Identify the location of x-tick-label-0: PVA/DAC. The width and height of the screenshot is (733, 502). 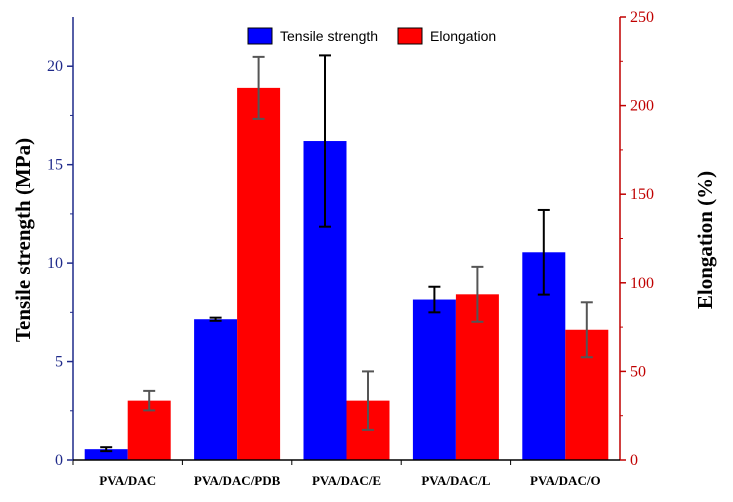
(127, 480).